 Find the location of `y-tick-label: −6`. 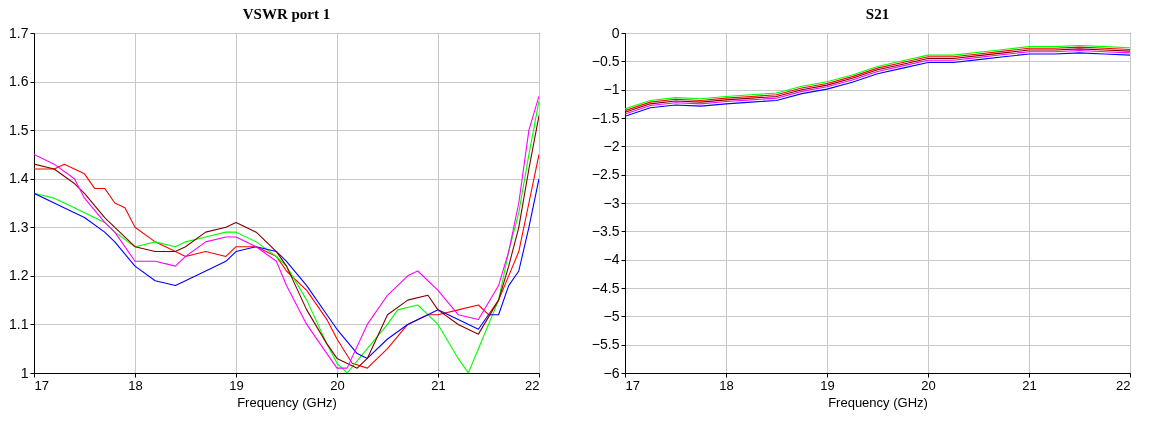

y-tick-label: −6 is located at coordinates (611, 372).